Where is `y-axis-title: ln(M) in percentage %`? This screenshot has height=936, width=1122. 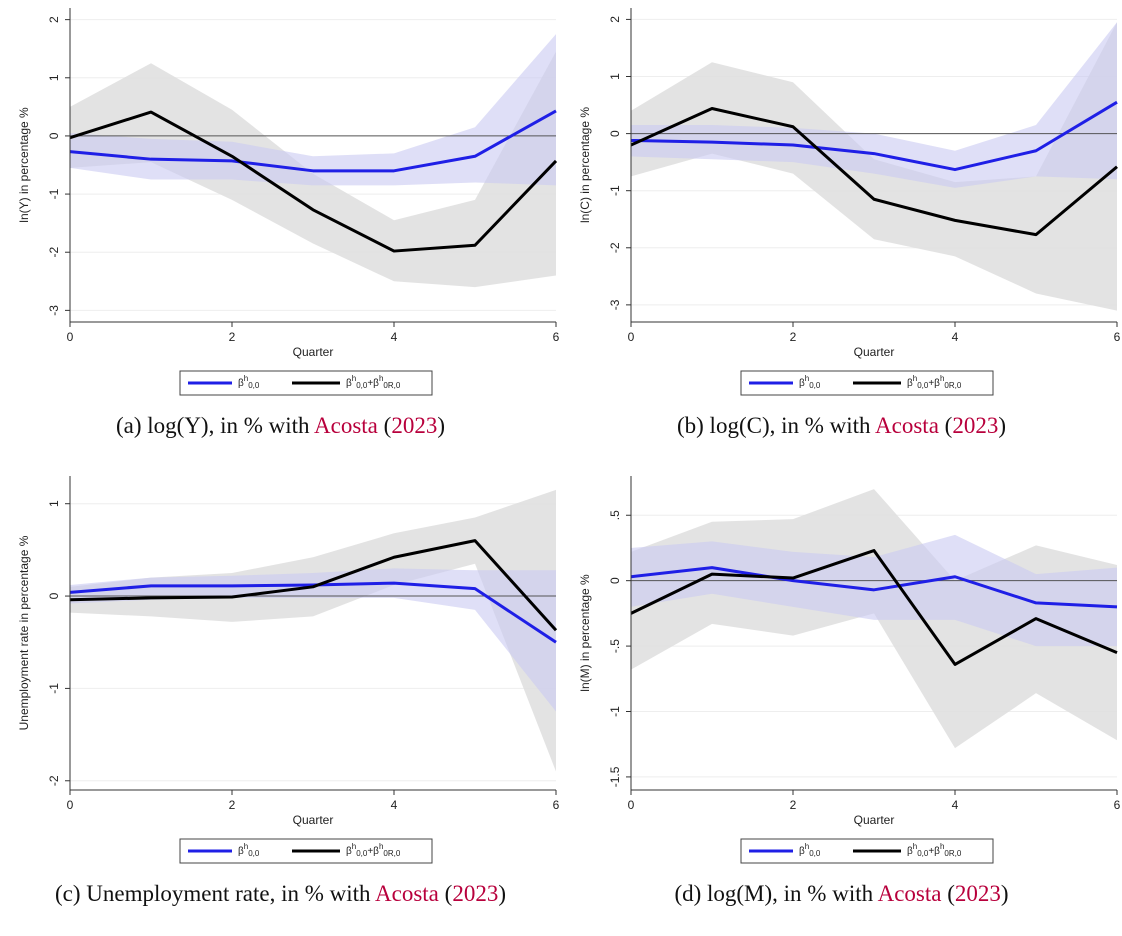 y-axis-title: ln(M) in percentage % is located at coordinates (585, 633).